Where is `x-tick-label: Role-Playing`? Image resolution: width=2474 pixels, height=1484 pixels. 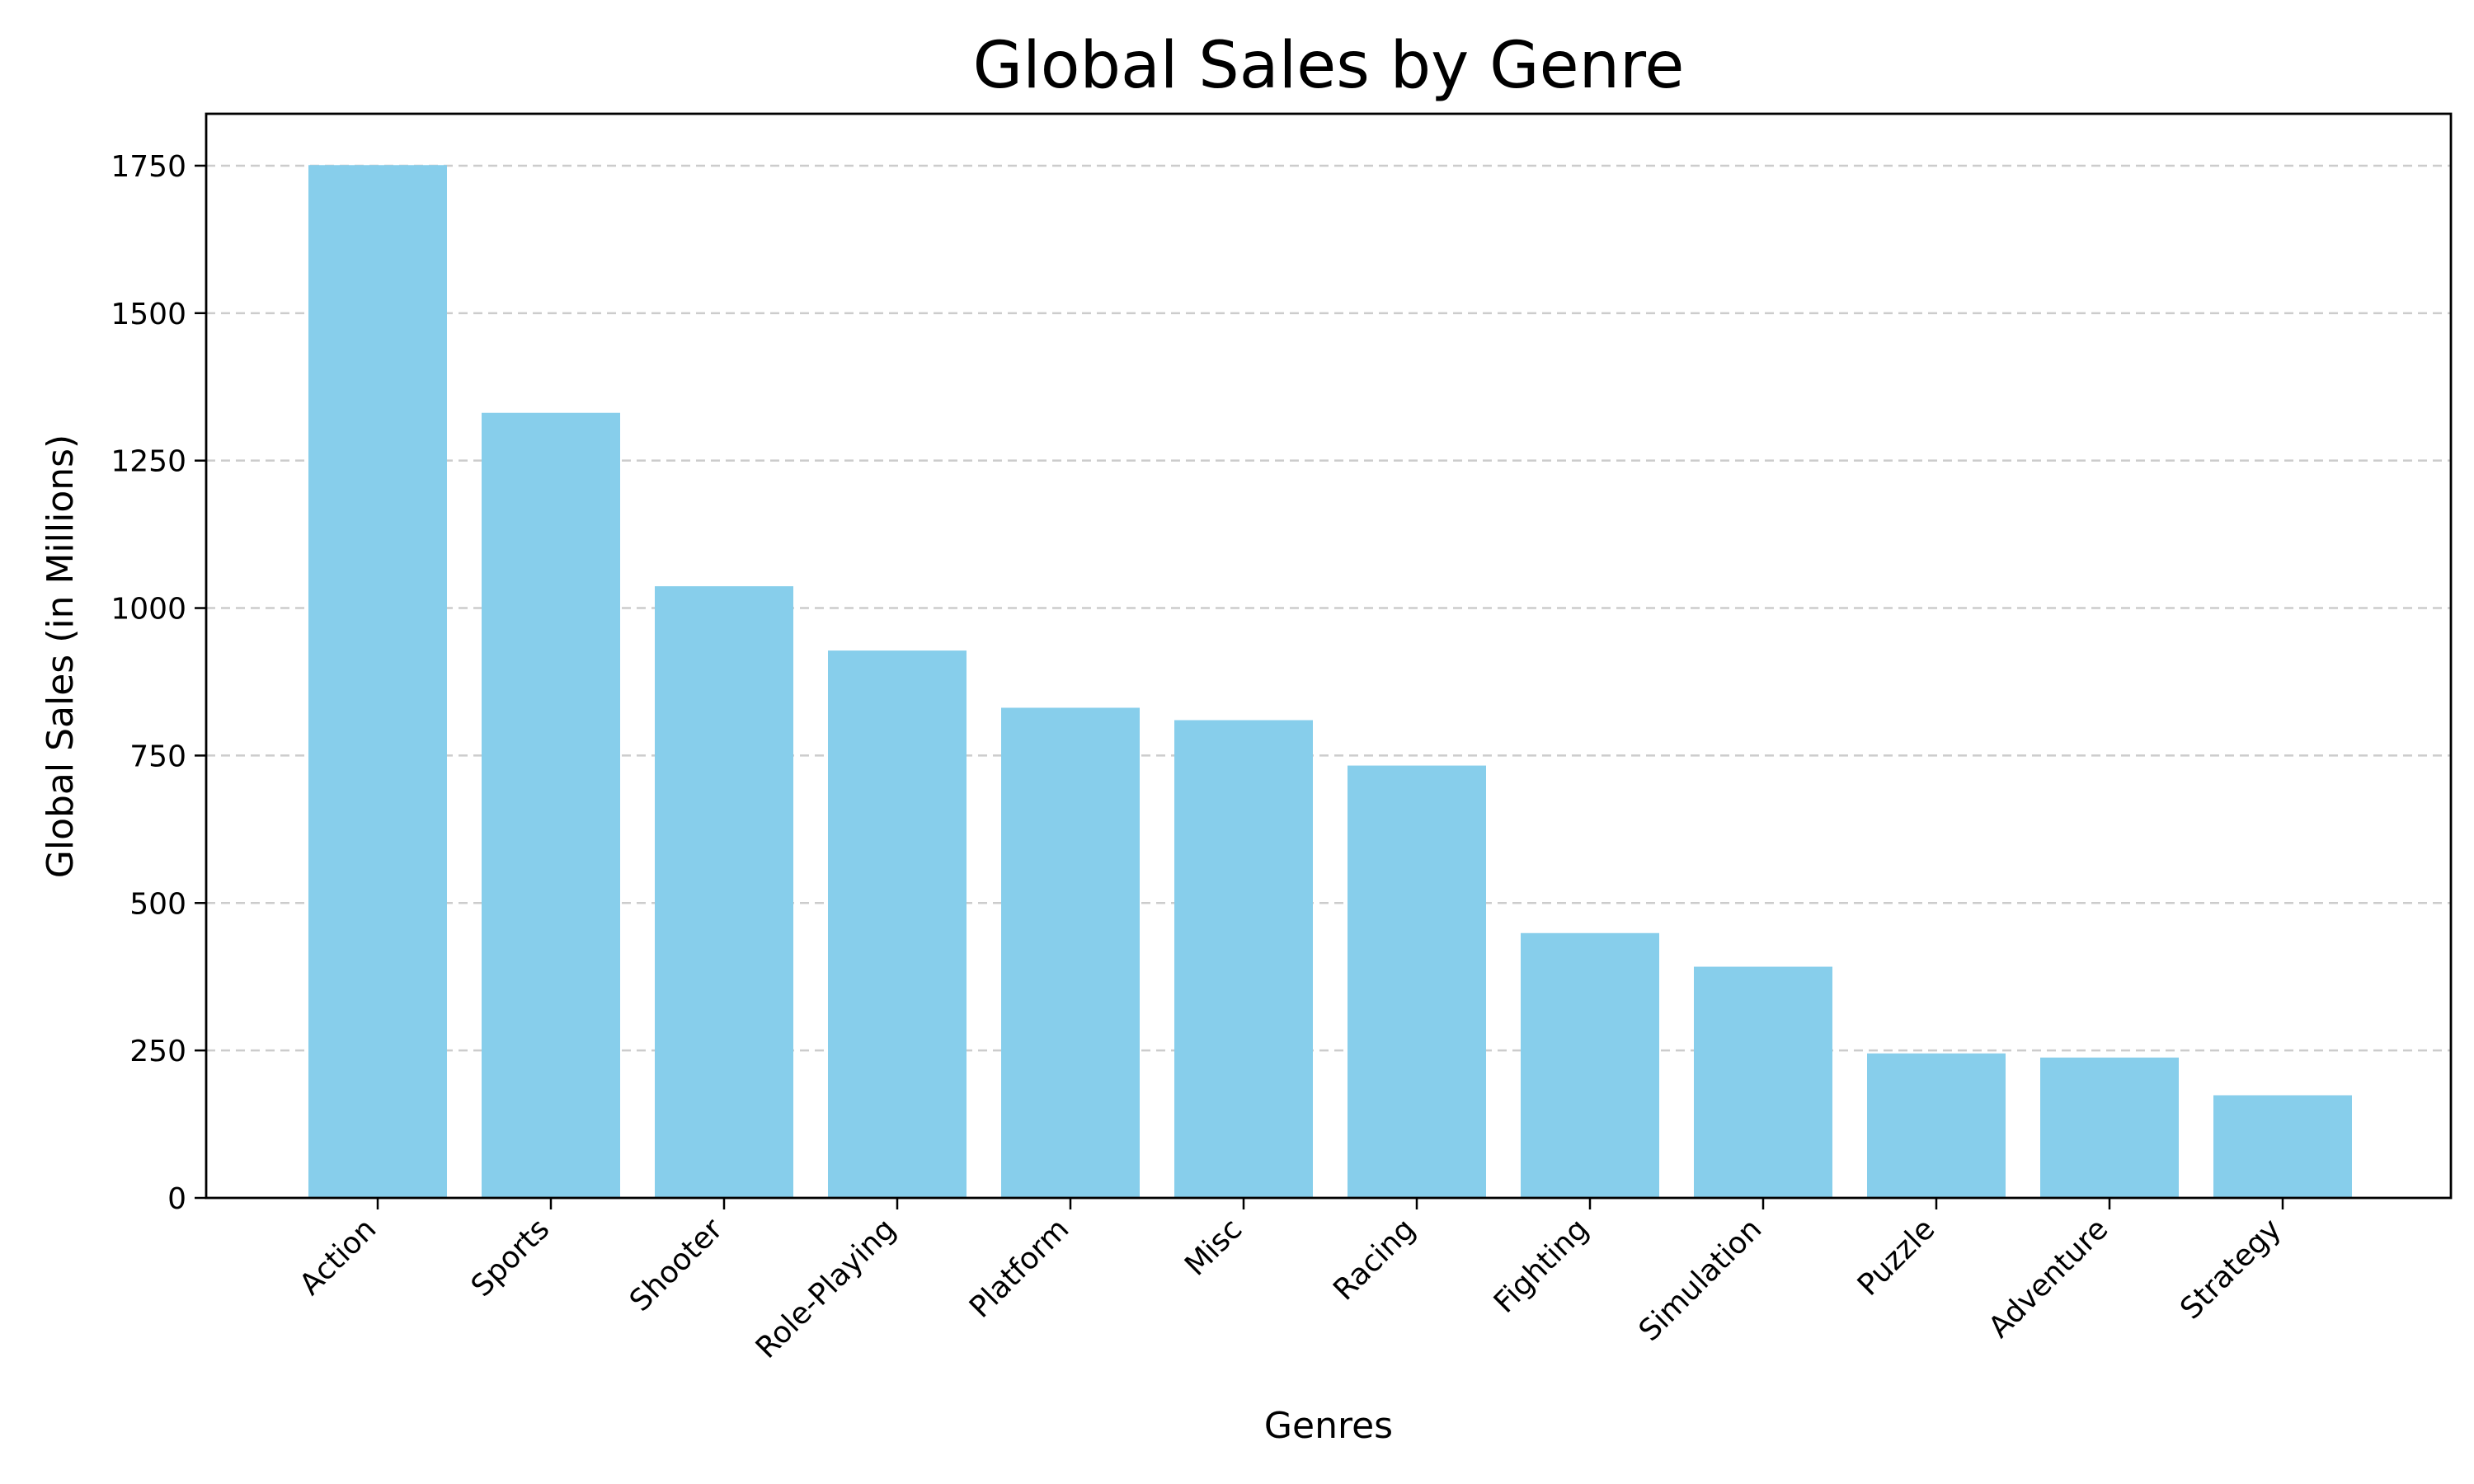 x-tick-label: Role-Playing is located at coordinates (826, 1288).